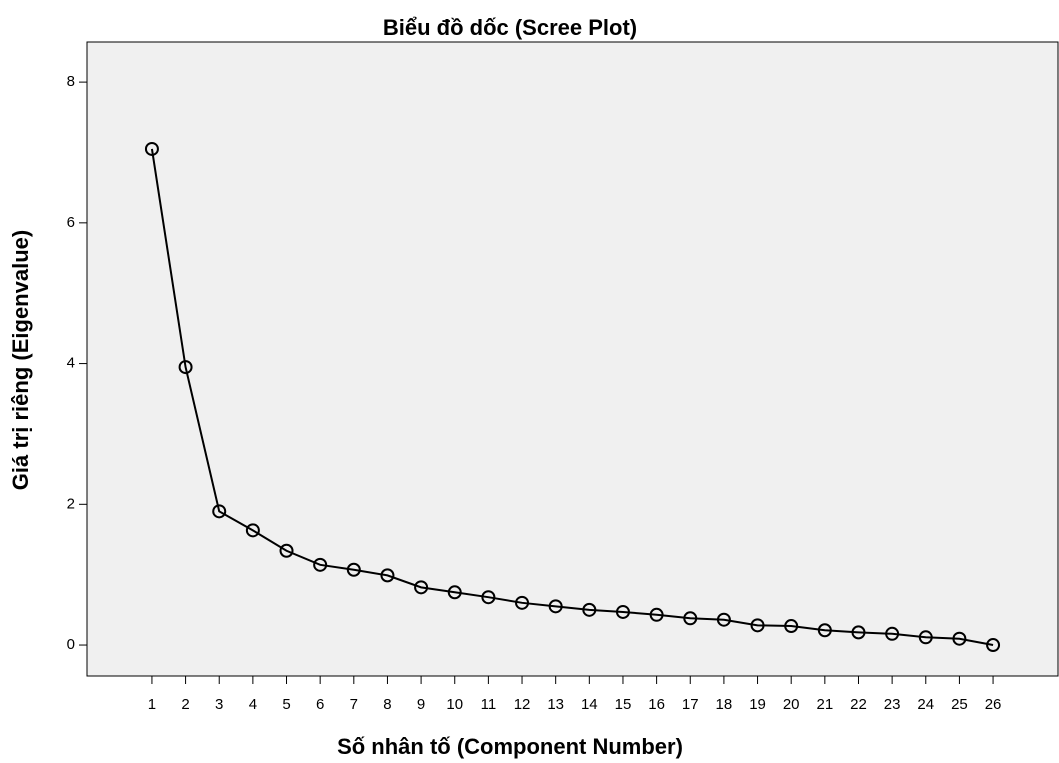  I want to click on x-tick-label: 8, so click(387, 704).